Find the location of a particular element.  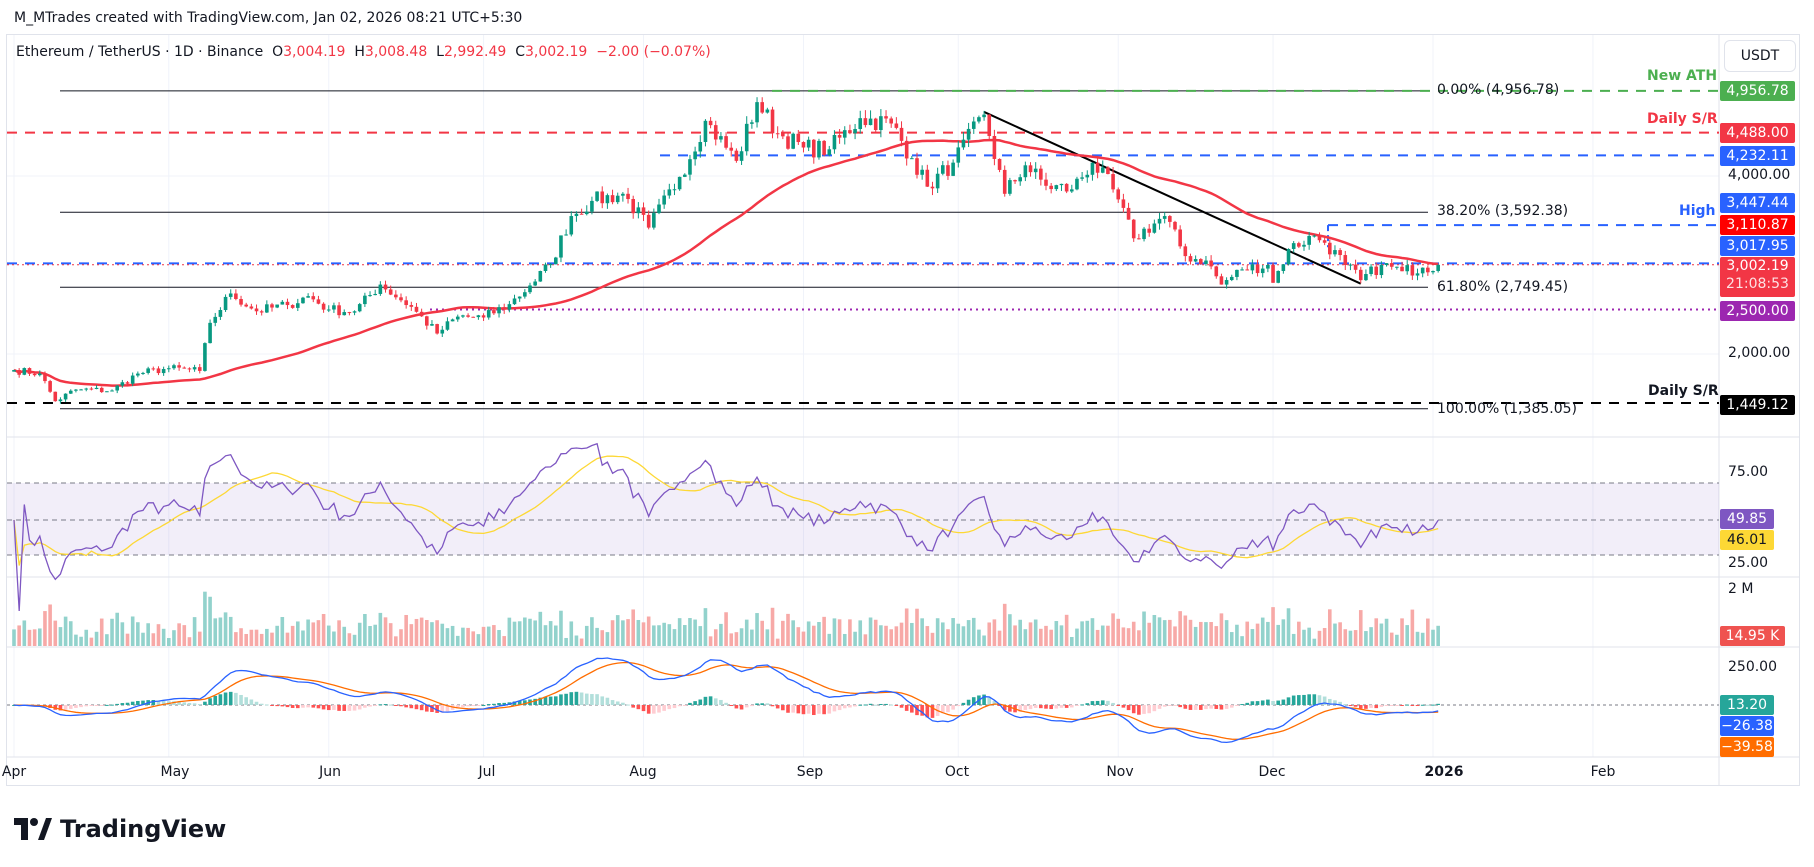

currency-button: USDT is located at coordinates (1760, 56).